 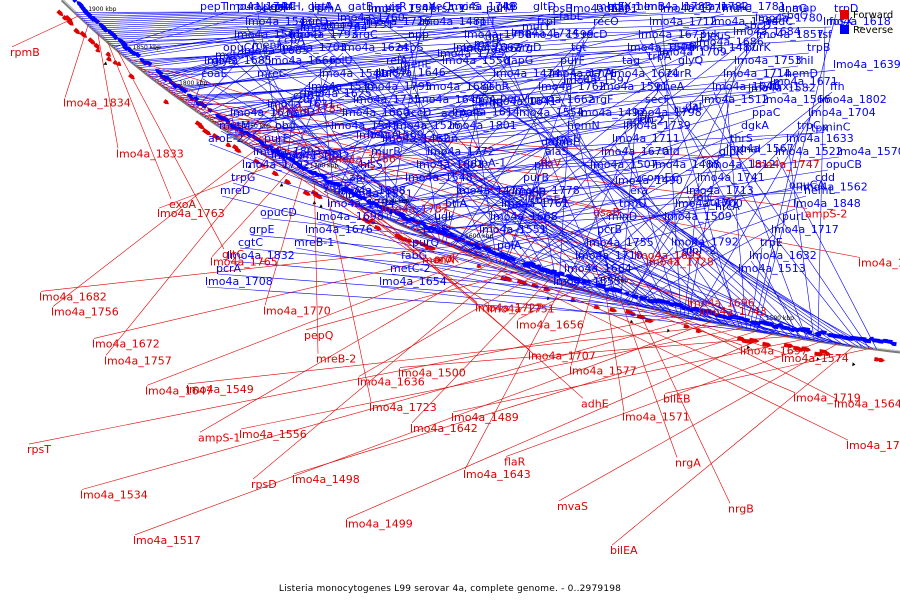 What do you see at coordinates (439, 259) in the screenshot?
I see `feature-marker` at bounding box center [439, 259].